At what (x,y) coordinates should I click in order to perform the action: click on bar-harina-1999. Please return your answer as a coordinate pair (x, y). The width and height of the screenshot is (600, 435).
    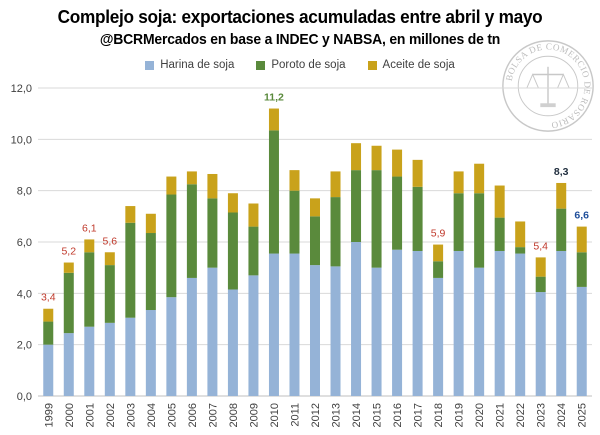
    Looking at the image, I should click on (48, 370).